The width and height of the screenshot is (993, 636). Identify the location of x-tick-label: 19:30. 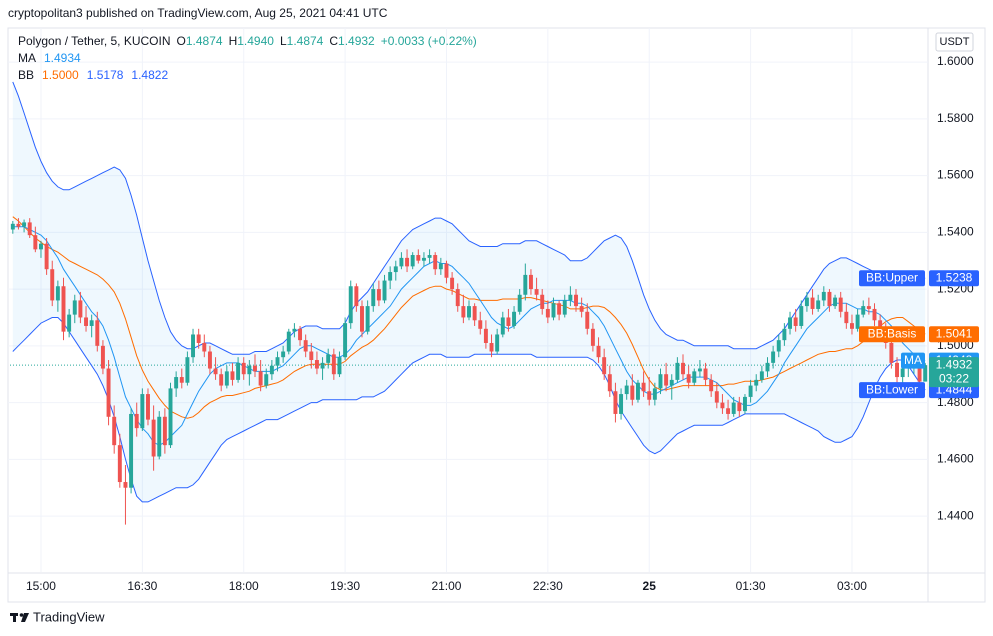
(345, 586).